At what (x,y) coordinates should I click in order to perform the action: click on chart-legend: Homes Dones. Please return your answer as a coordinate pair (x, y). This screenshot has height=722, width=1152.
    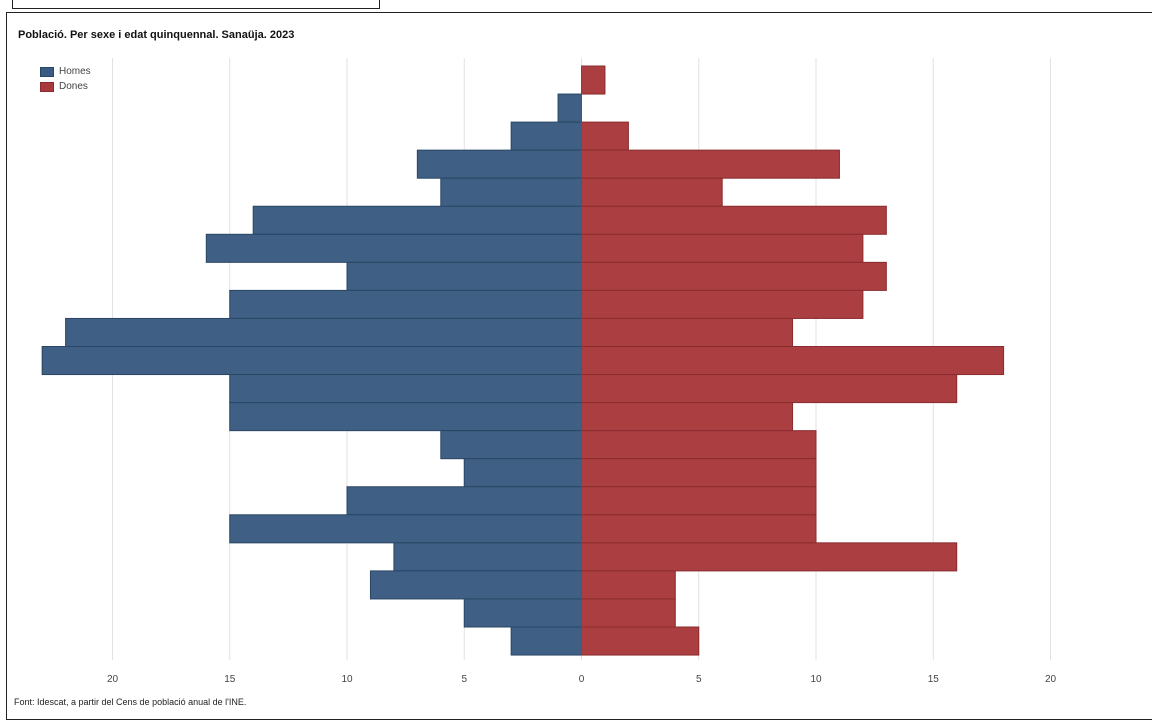
    Looking at the image, I should click on (65, 79).